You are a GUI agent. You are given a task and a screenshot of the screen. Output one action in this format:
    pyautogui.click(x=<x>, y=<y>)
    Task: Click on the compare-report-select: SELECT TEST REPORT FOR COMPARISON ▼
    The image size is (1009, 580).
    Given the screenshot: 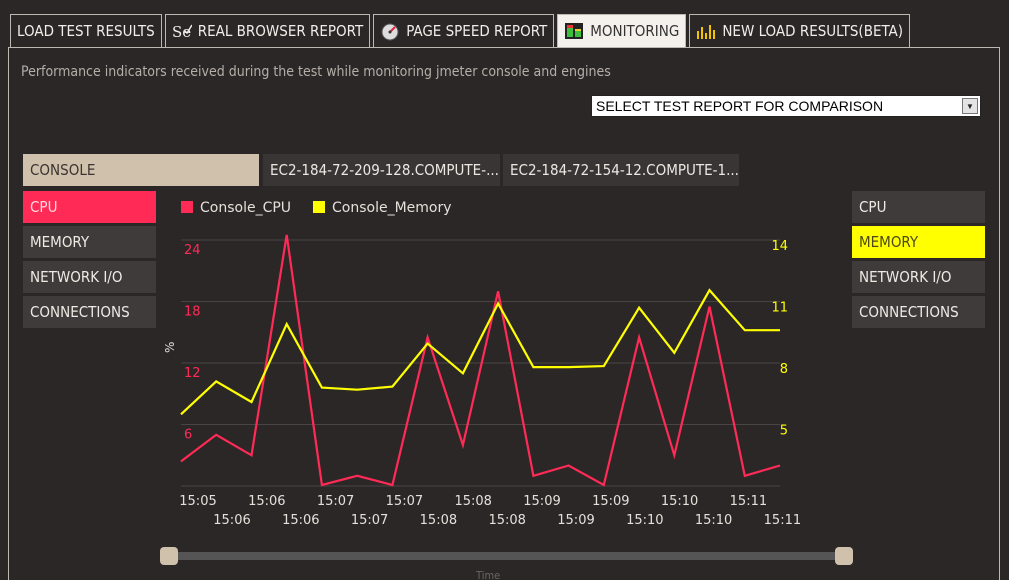 What is the action you would take?
    pyautogui.click(x=786, y=106)
    